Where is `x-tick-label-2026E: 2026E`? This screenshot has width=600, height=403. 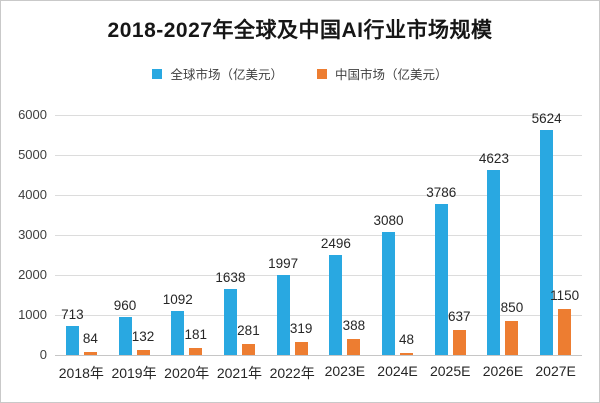 x-tick-label-2026E: 2026E is located at coordinates (503, 371).